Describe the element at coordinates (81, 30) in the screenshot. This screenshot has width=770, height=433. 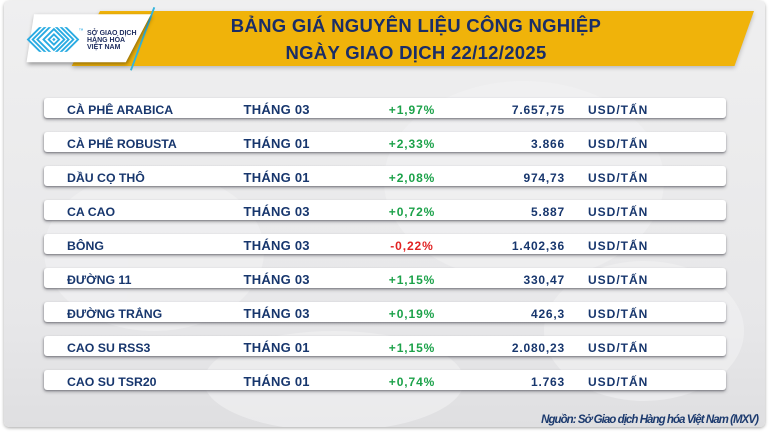
I see `svg-text: TM` at that location.